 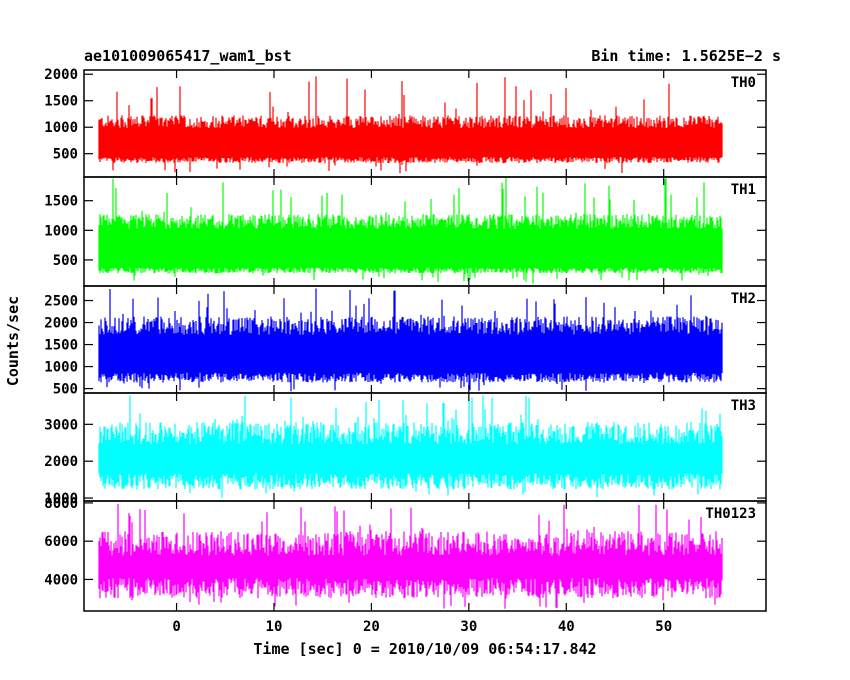 I want to click on y-axis-label: Counts/sec, so click(x=13, y=341).